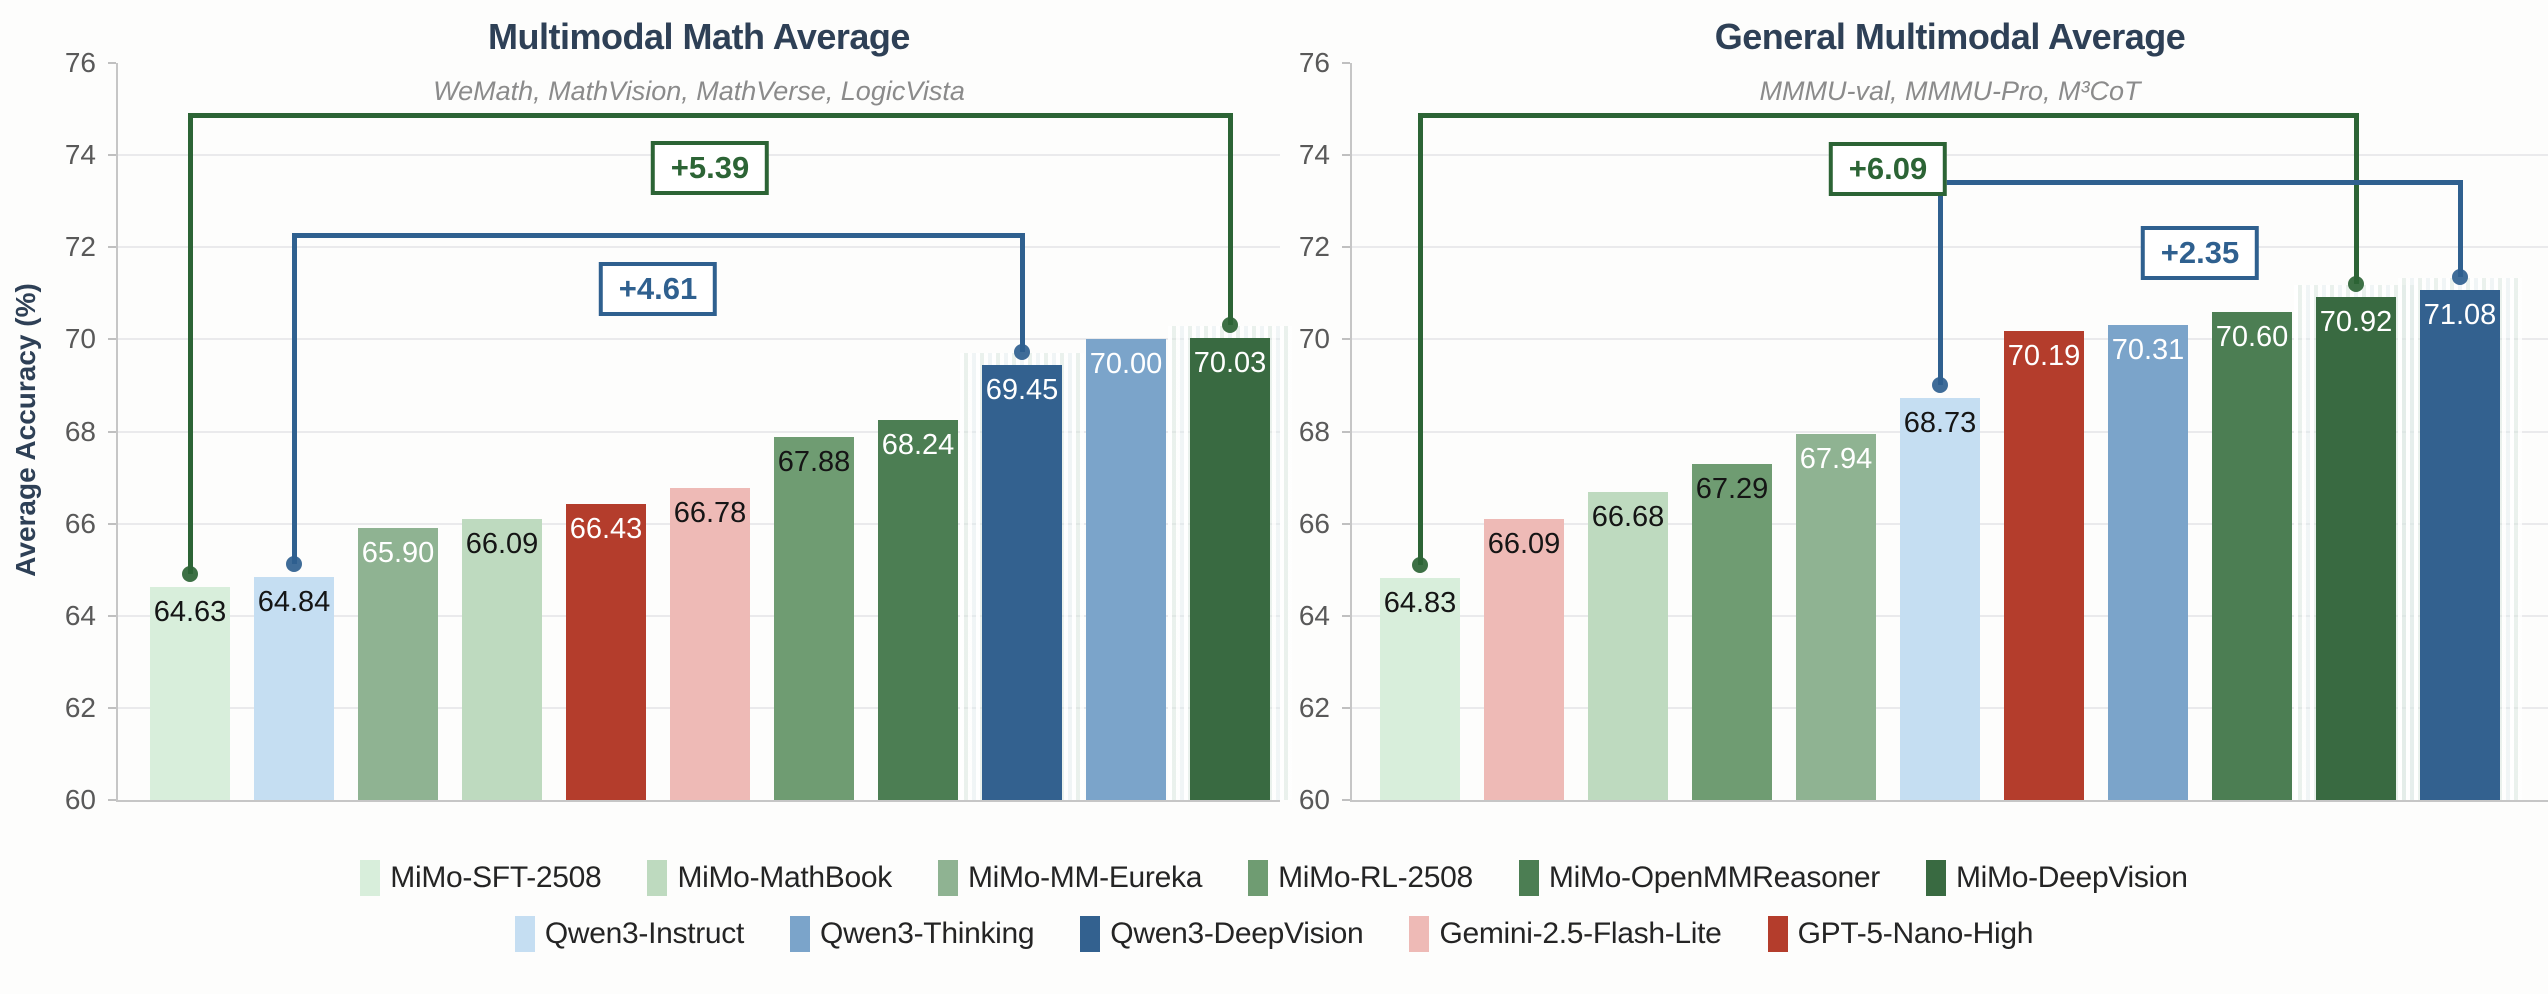  I want to click on bar-value-label: 64.84, so click(294, 602).